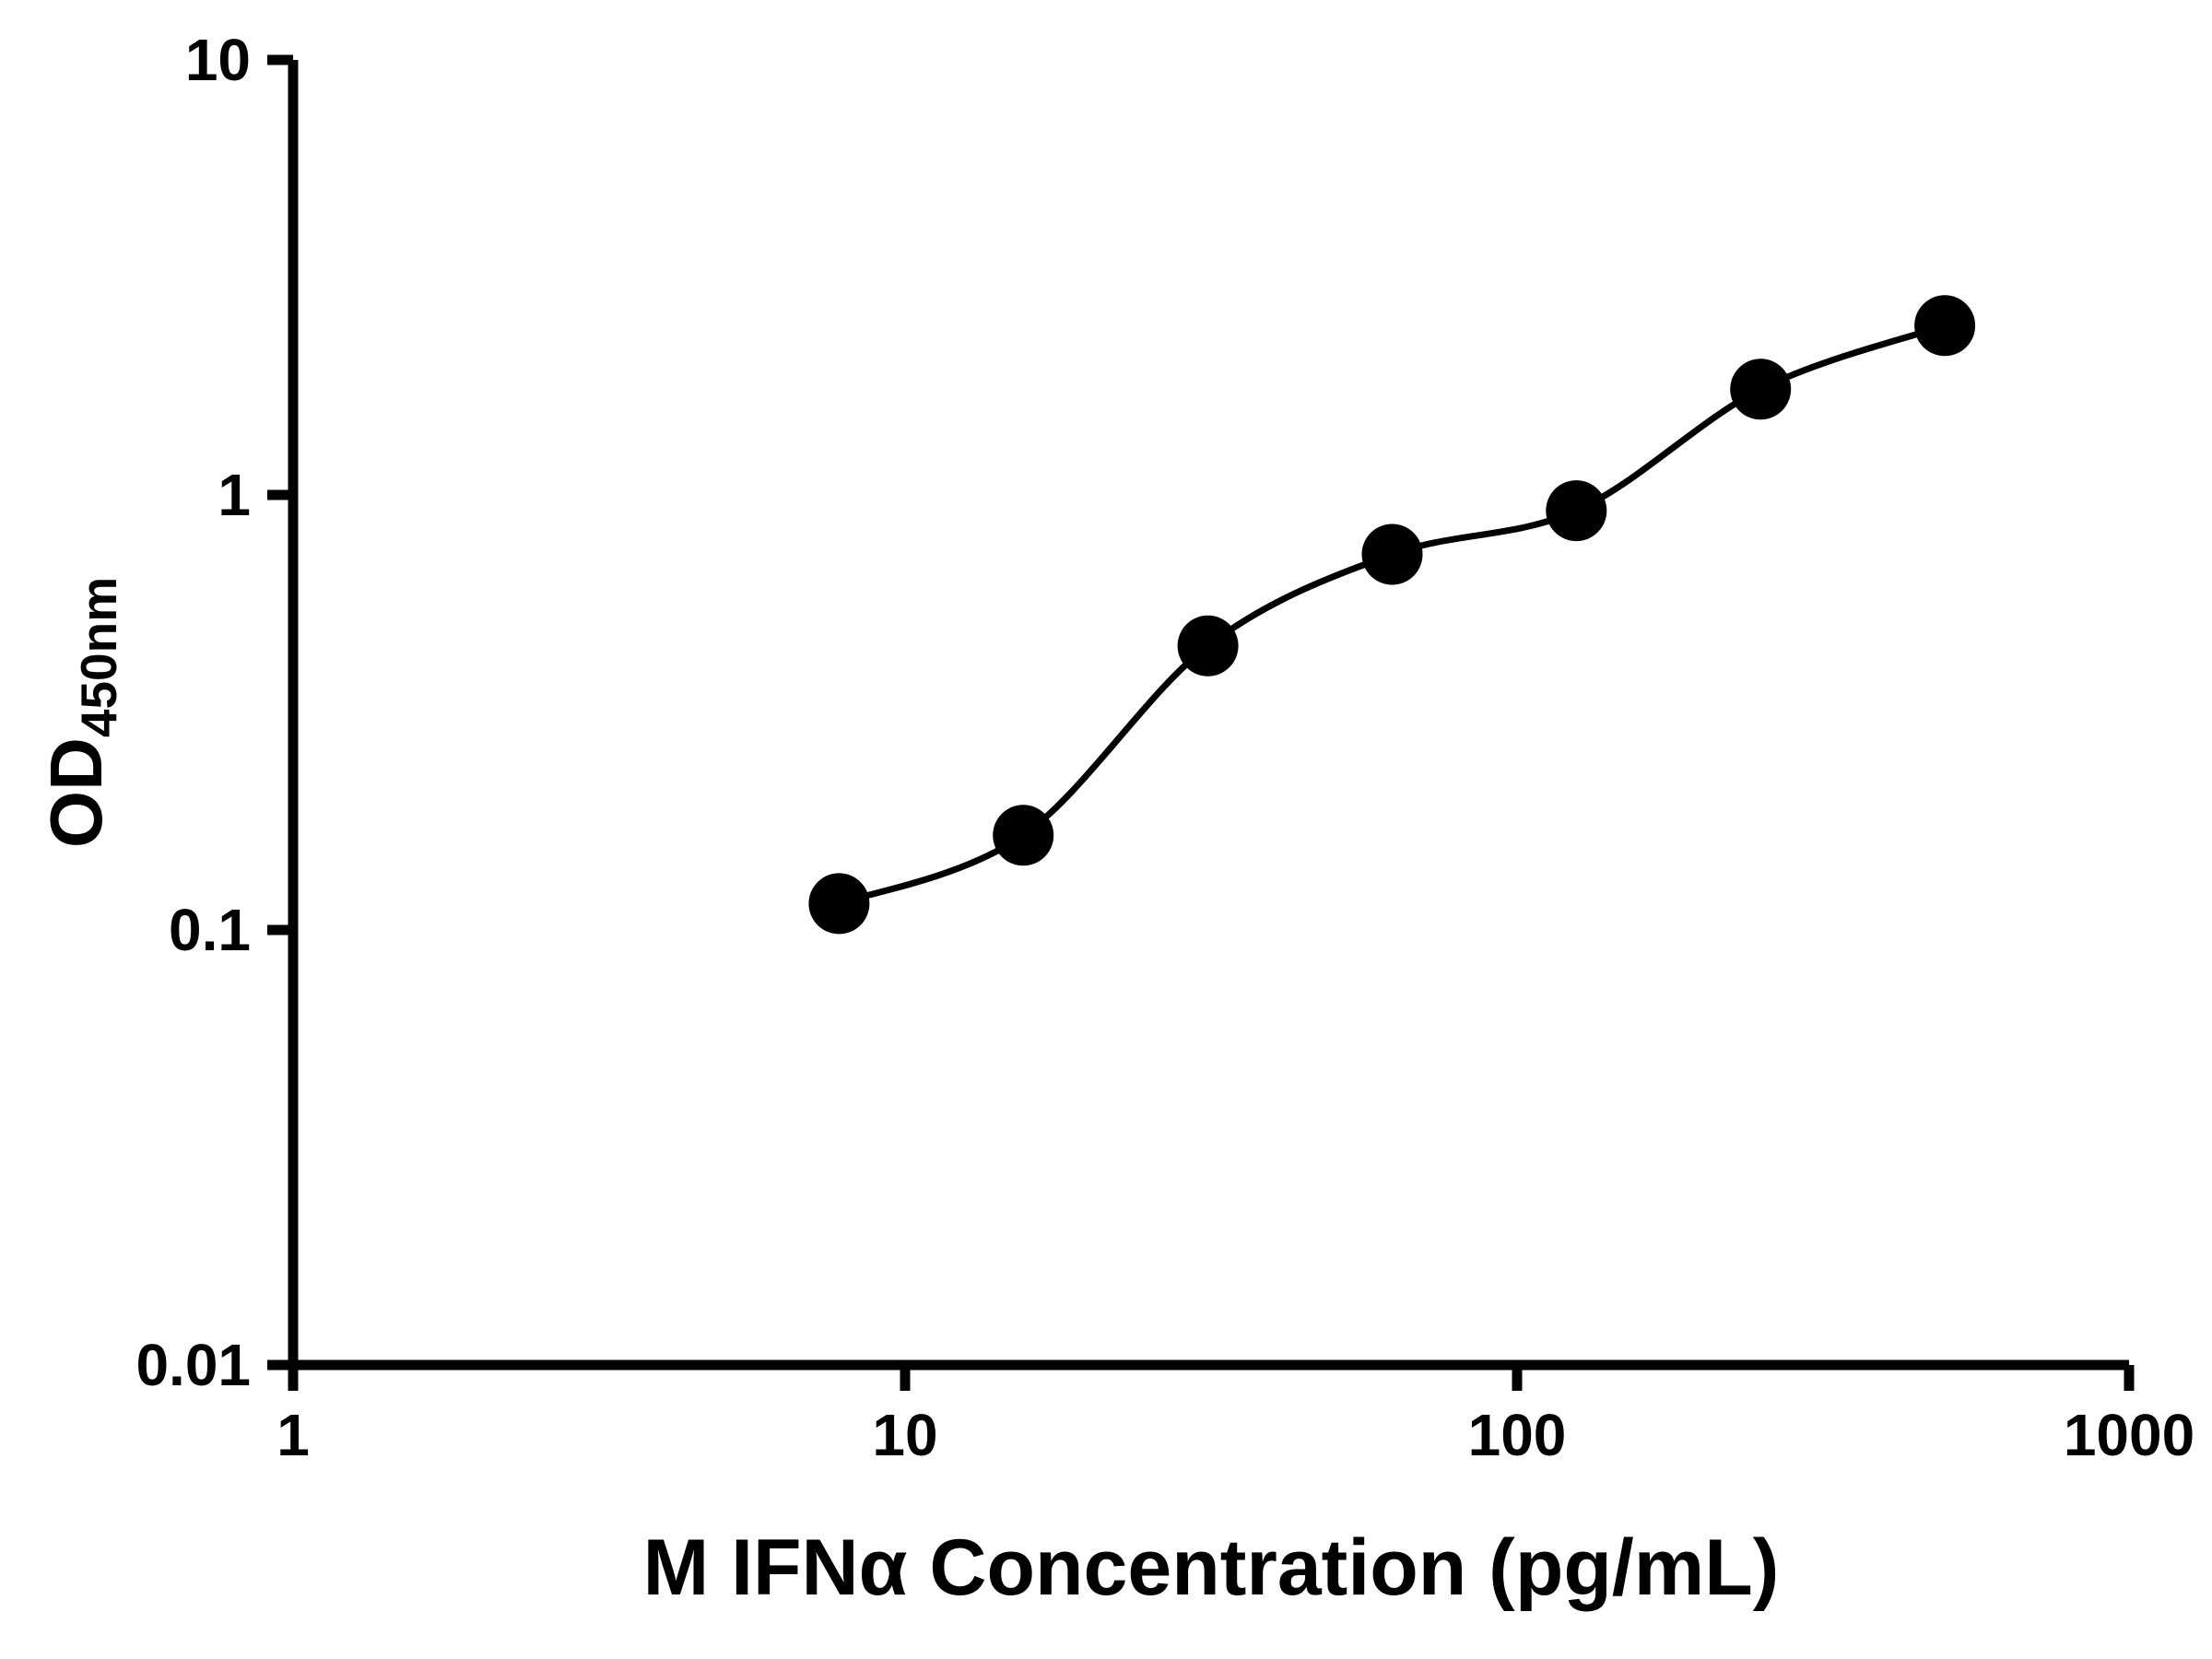  What do you see at coordinates (2129, 1435) in the screenshot?
I see `x-tick-label: 1000` at bounding box center [2129, 1435].